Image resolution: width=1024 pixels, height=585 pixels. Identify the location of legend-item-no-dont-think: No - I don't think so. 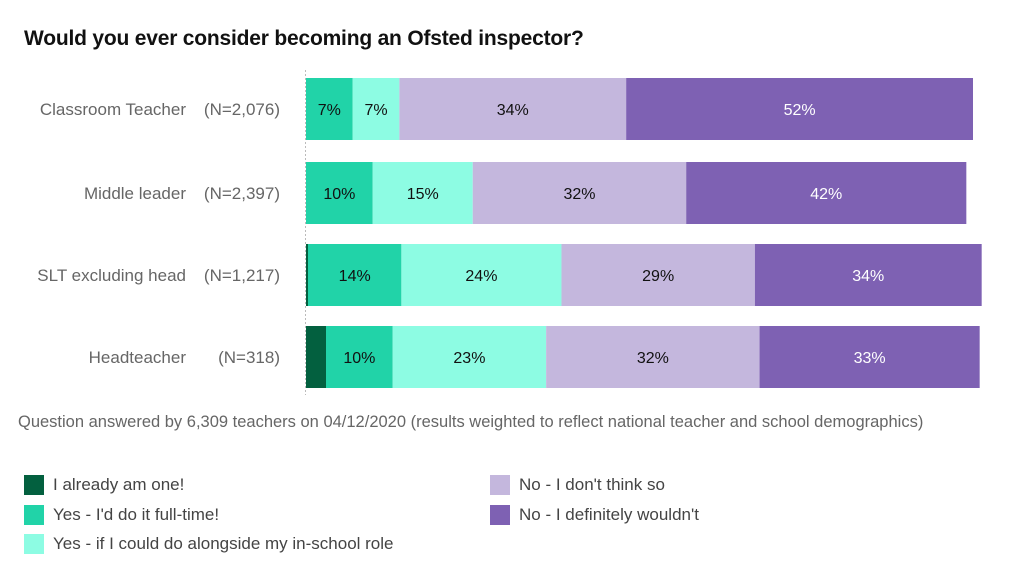
(577, 485).